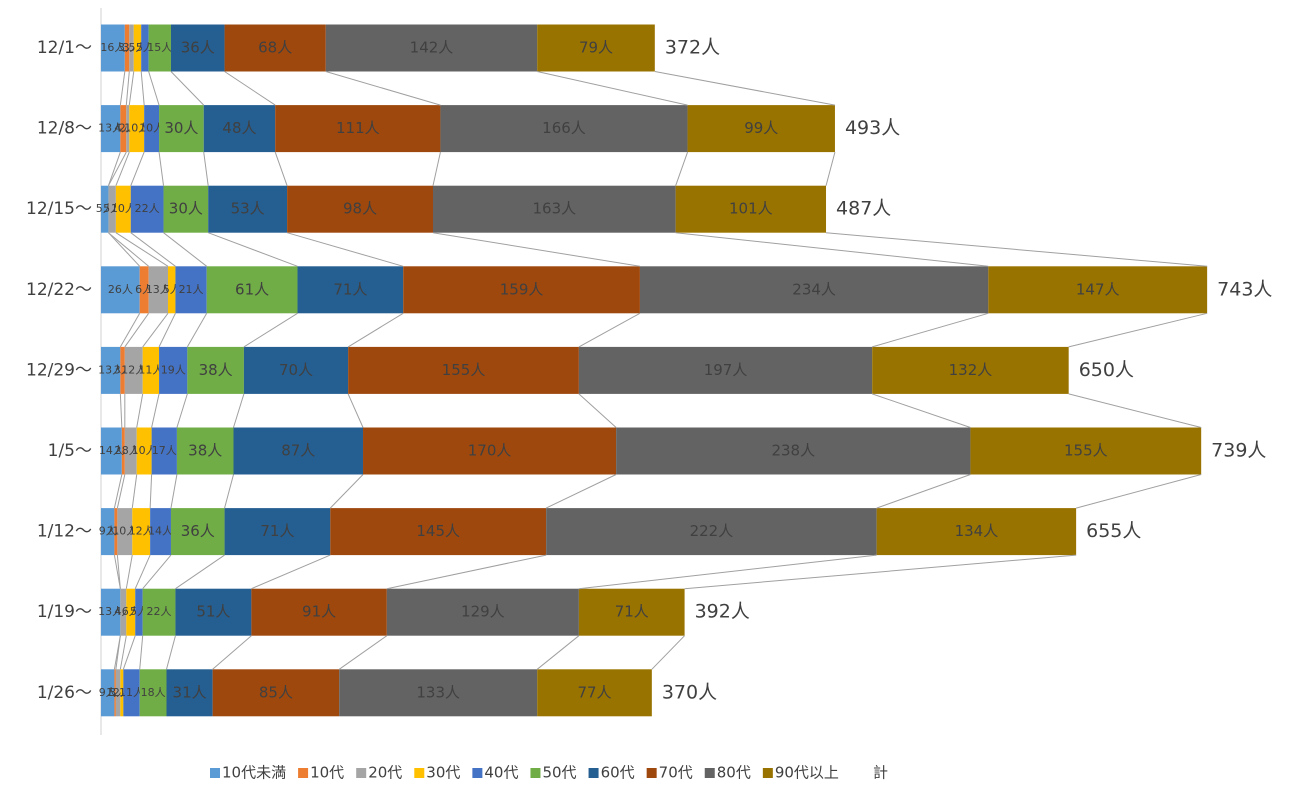  I want to click on data-label: 145人, so click(438, 531).